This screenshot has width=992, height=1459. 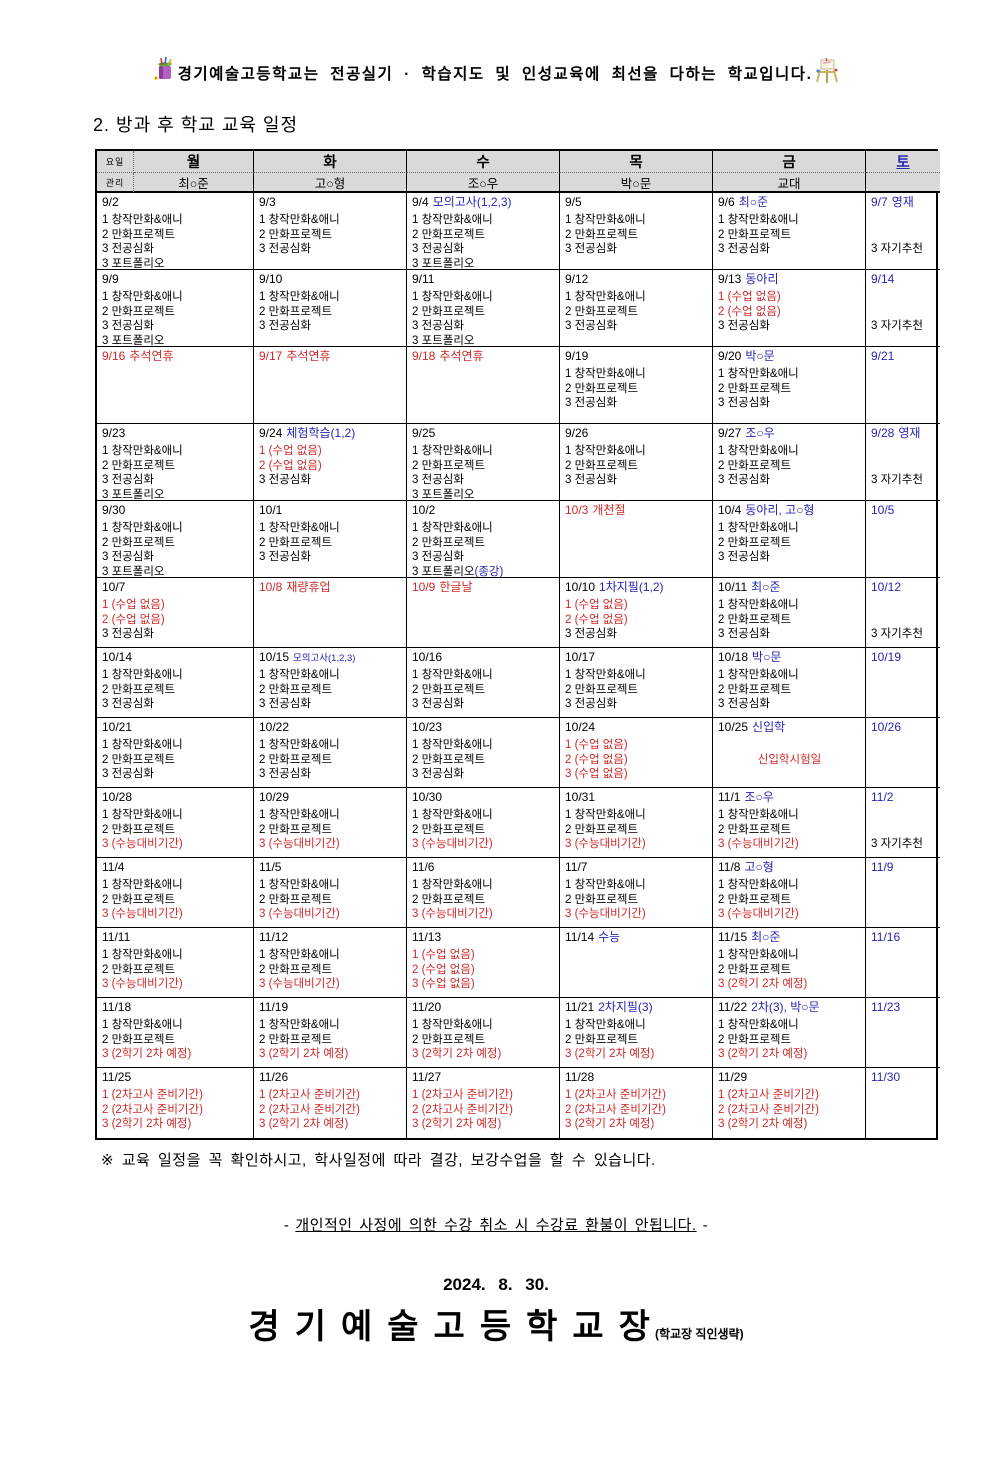 What do you see at coordinates (496, 1224) in the screenshot?
I see `refund-note: - 개인적인 사정에 의한 수강 취소 시 수강료 환불이 안됩니다. -` at bounding box center [496, 1224].